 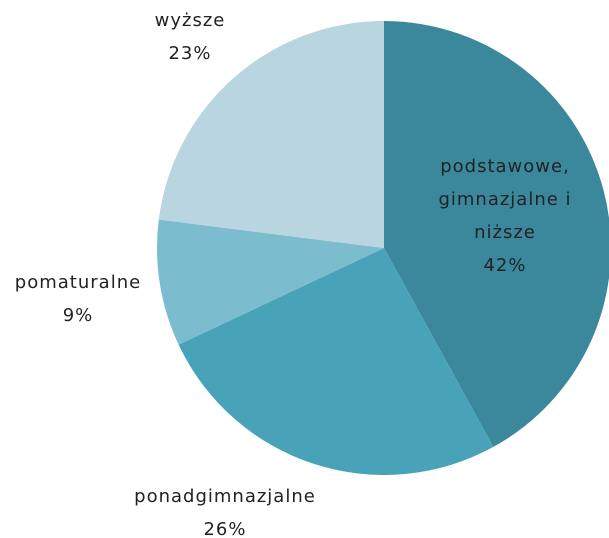 I want to click on slice-label: podstawowe, gimnazjalne i niższe 42%, so click(x=505, y=216).